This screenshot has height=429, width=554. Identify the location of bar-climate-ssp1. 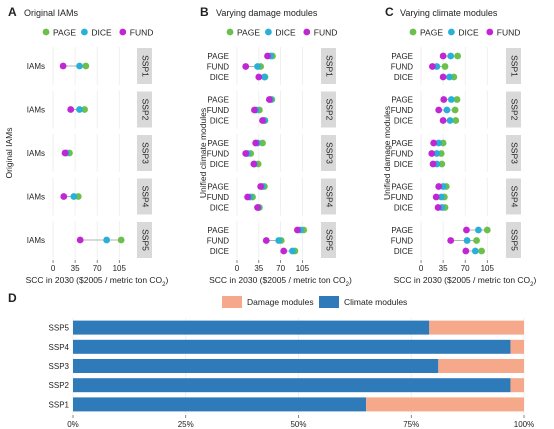
(220, 404).